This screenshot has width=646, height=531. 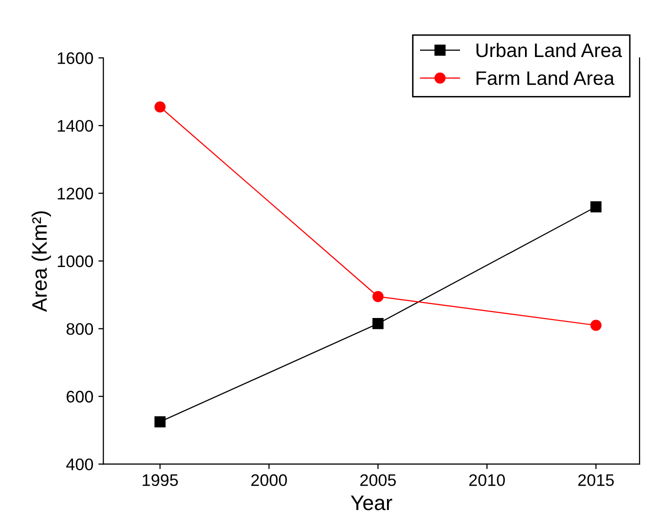 What do you see at coordinates (545, 78) in the screenshot?
I see `legend-label: Farm Land Area` at bounding box center [545, 78].